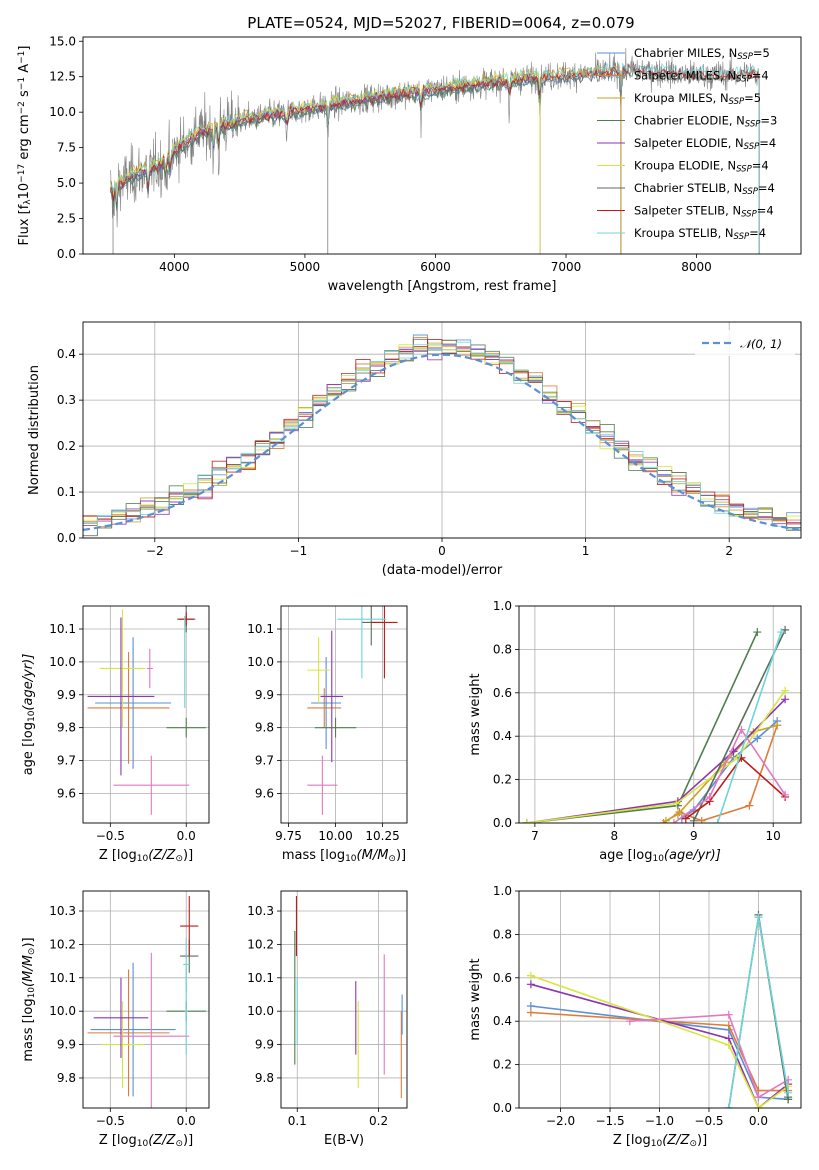  What do you see at coordinates (62, 77) in the screenshot?
I see `y-tick-label: 12.5` at bounding box center [62, 77].